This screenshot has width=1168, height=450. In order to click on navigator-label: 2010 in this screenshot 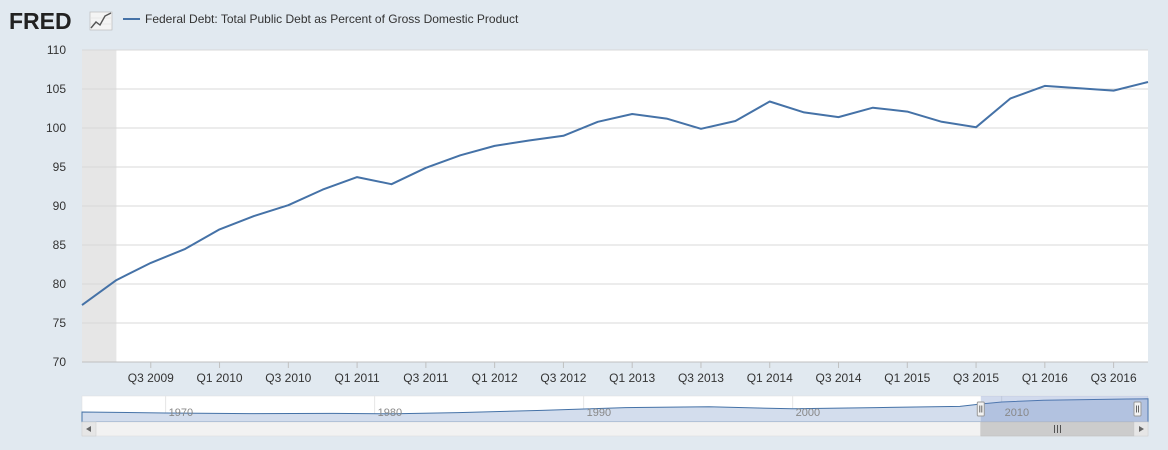, I will do `click(1017, 413)`.